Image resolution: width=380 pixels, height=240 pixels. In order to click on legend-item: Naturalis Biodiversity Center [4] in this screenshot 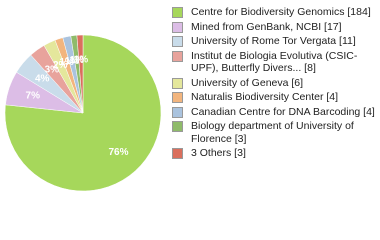, I will do `click(274, 97)`.